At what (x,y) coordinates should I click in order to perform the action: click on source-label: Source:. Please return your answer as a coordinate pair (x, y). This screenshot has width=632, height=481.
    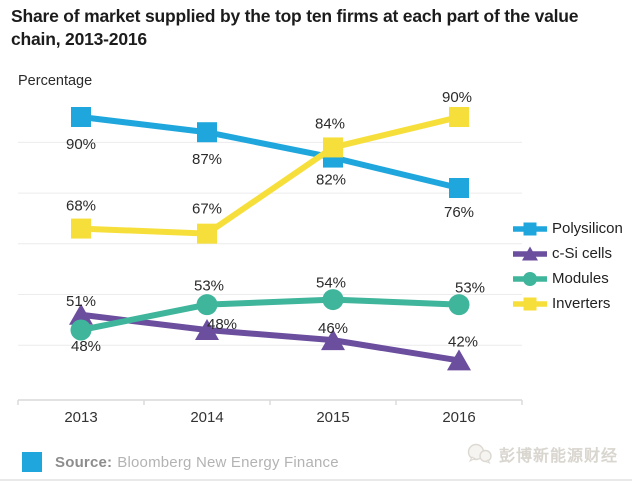
    Looking at the image, I should click on (84, 462).